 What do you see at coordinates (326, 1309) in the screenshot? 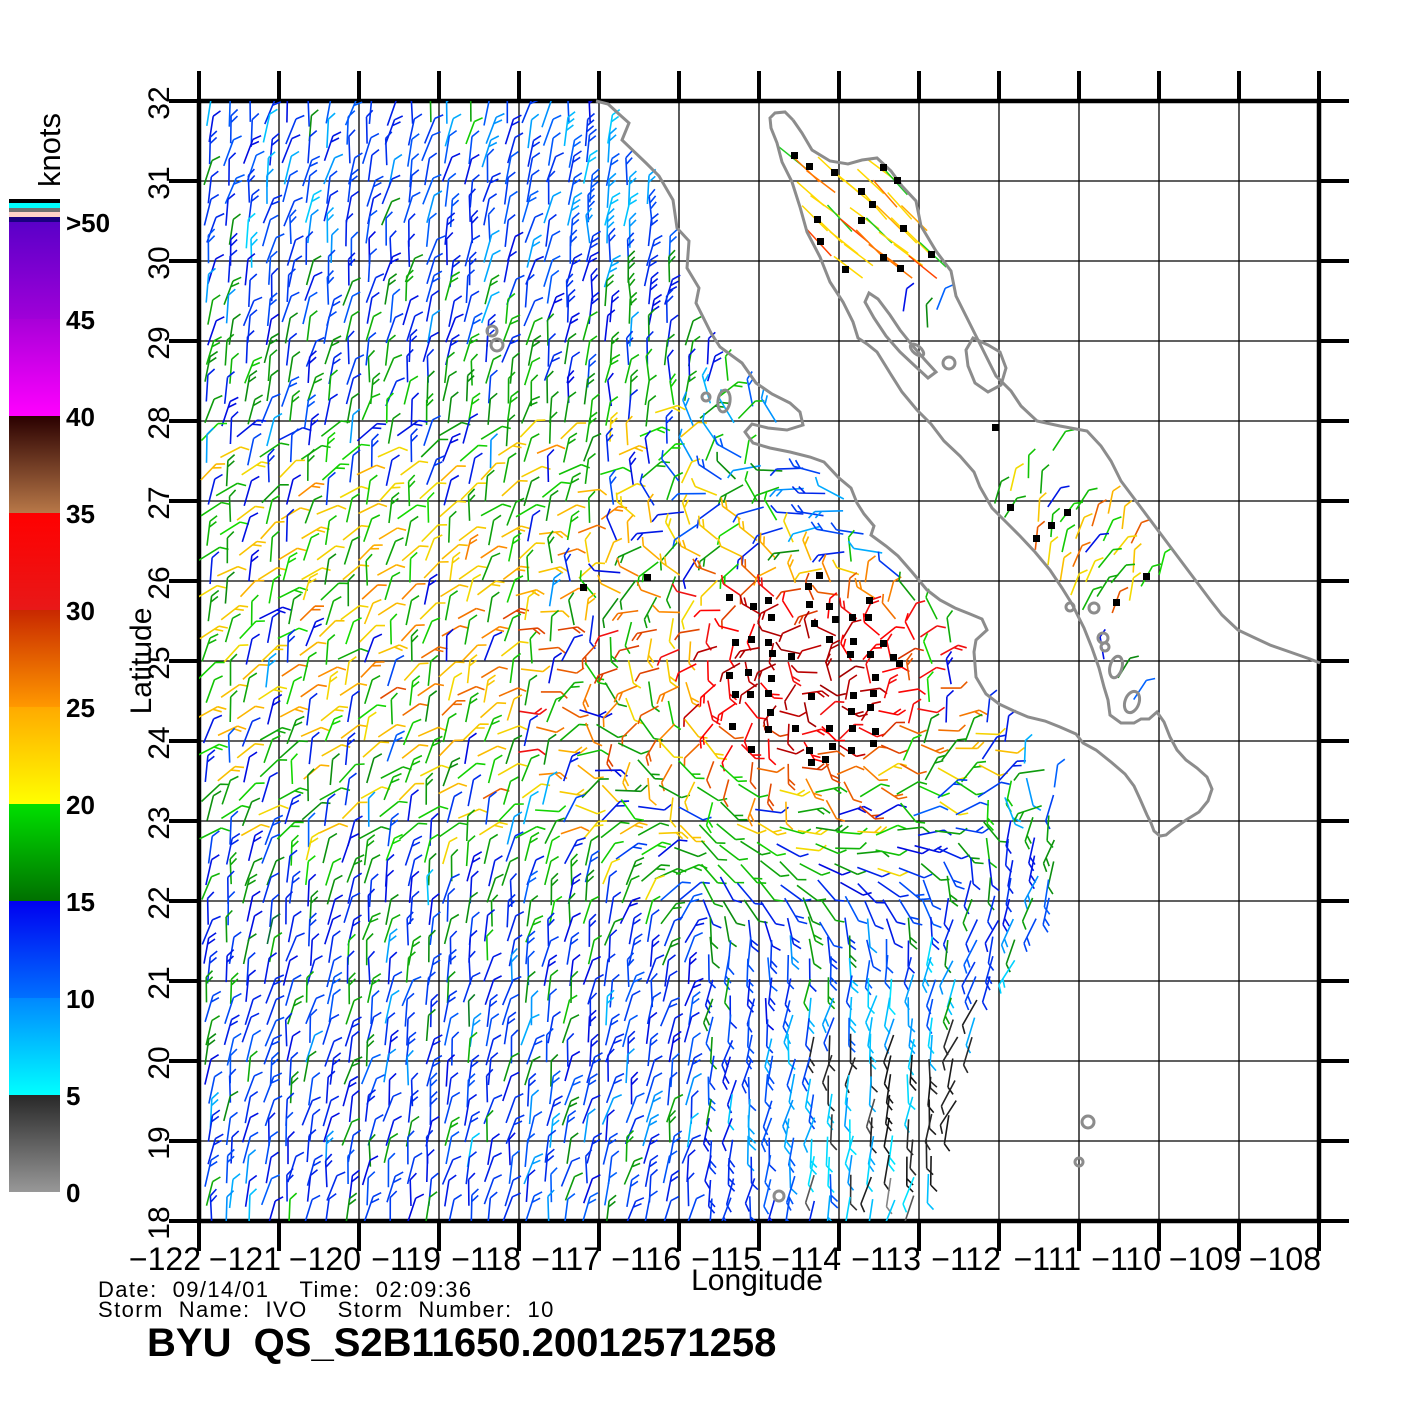
I see `svg-text:Storm Name: IVO Storm Nu: Storm Name: IVO Storm Number: 10` at bounding box center [326, 1309].